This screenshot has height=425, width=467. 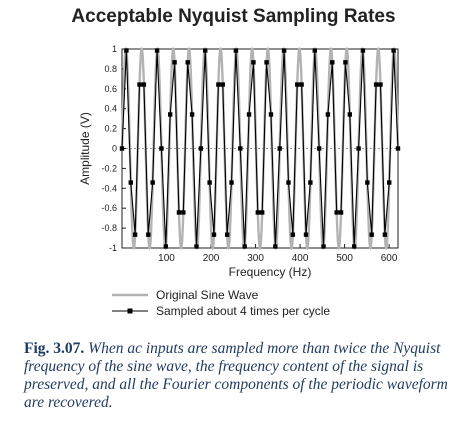 What do you see at coordinates (109, 188) in the screenshot?
I see `y-tick-label: -0.4` at bounding box center [109, 188].